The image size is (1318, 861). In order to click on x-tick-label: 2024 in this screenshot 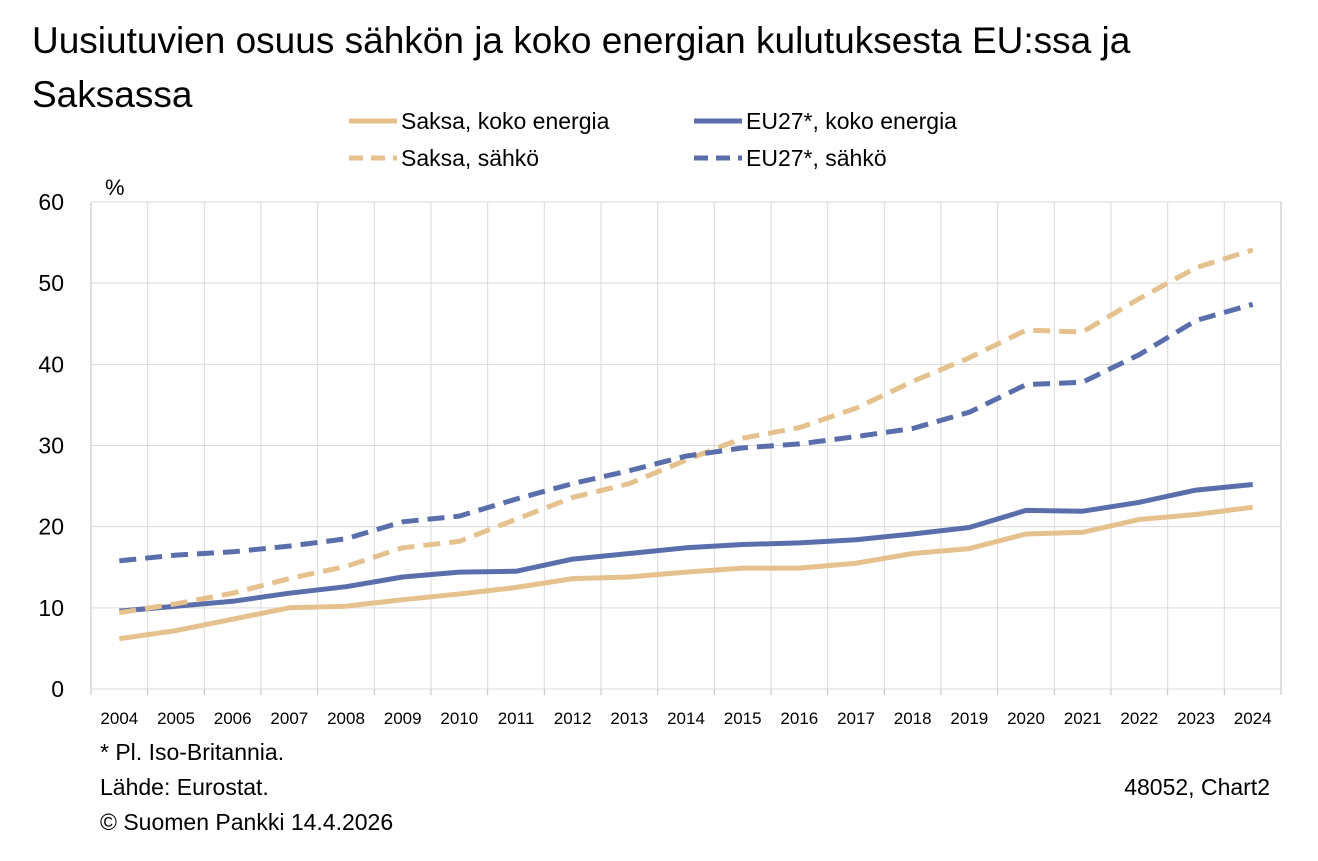, I will do `click(1253, 718)`.